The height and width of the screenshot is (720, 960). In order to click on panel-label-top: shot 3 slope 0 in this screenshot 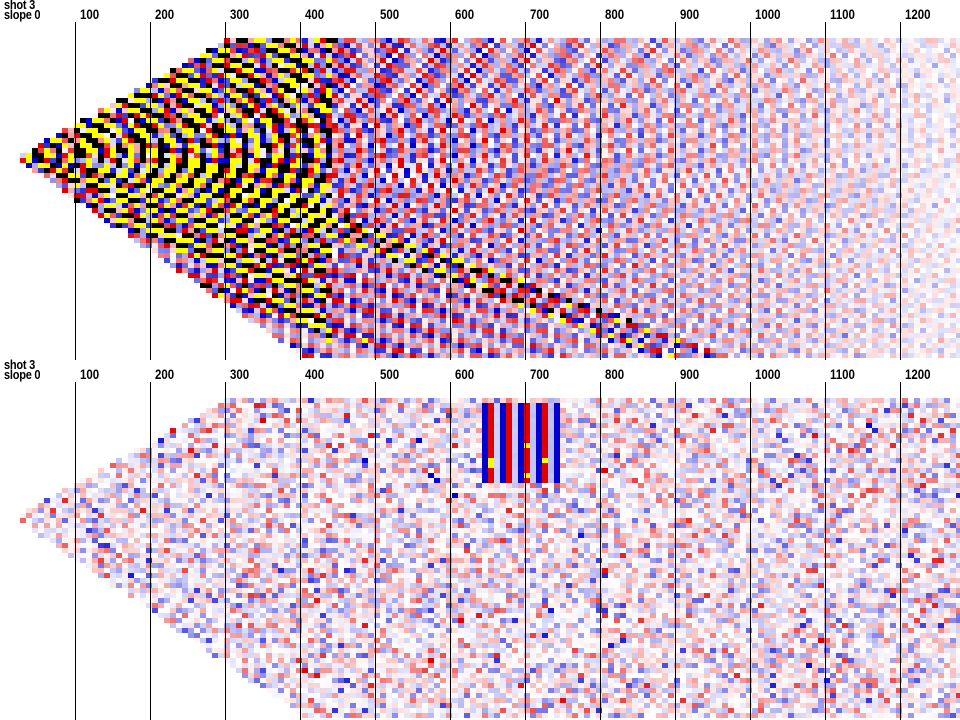, I will do `click(22, 11)`.